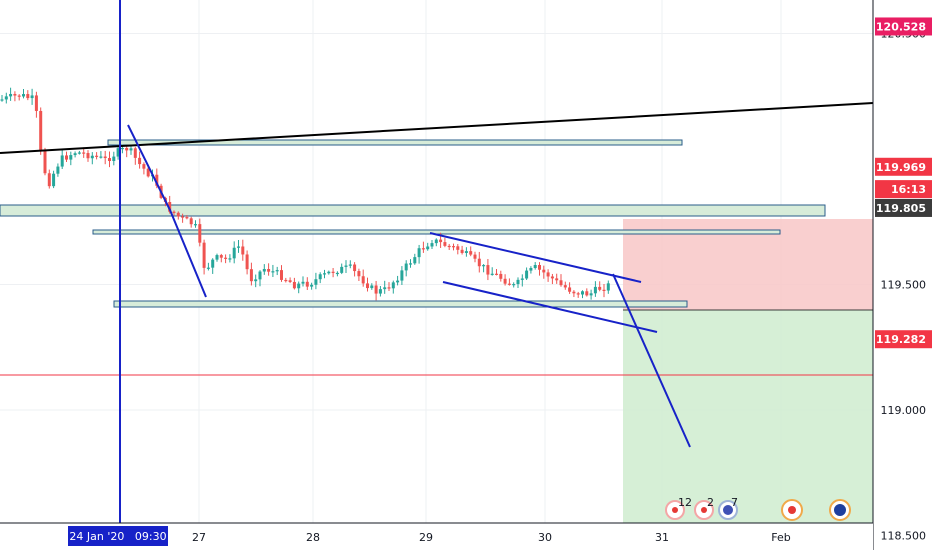  Describe the element at coordinates (780, 537) in the screenshot. I see `time-tick-label: Feb` at that location.